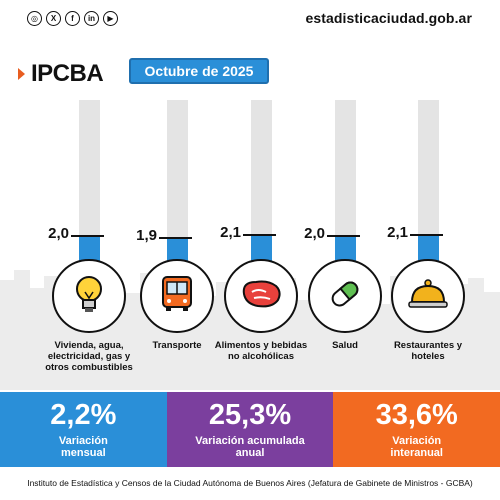 The image size is (500, 500). I want to click on stat-label-line2: mensual, so click(83, 453).